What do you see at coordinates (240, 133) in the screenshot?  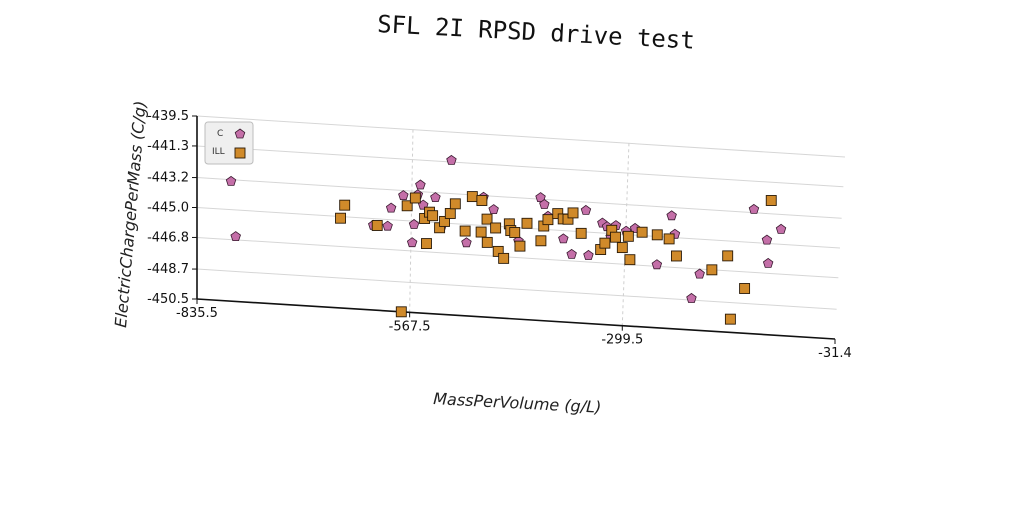 I see `legend-marker-c` at bounding box center [240, 133].